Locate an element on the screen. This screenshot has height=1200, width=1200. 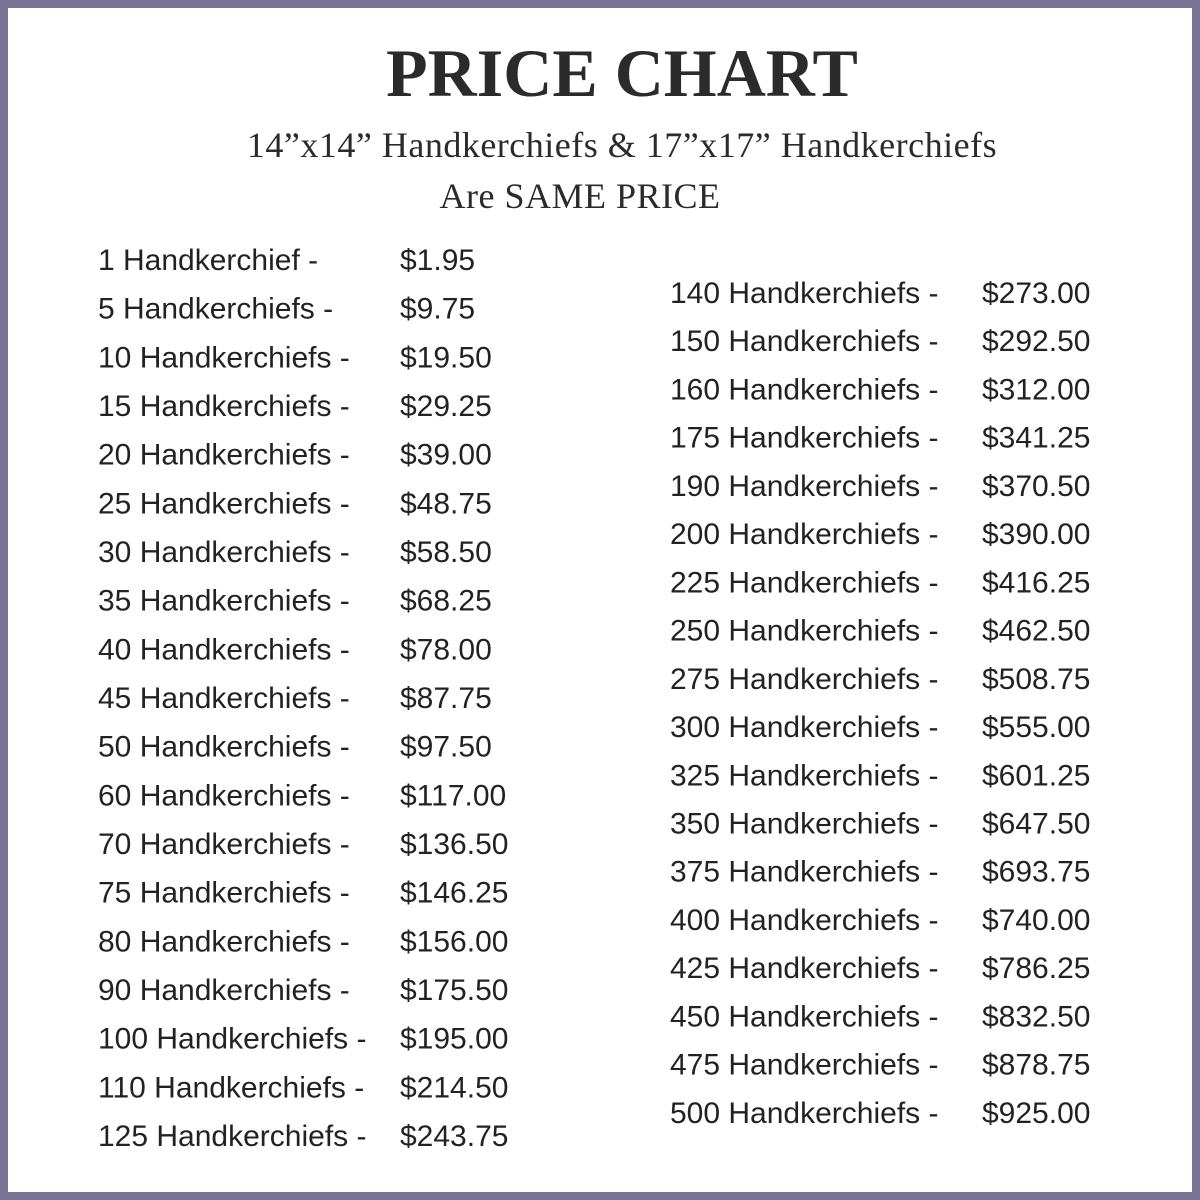
row-label: 70 Handkerchiefs - is located at coordinates (224, 844).